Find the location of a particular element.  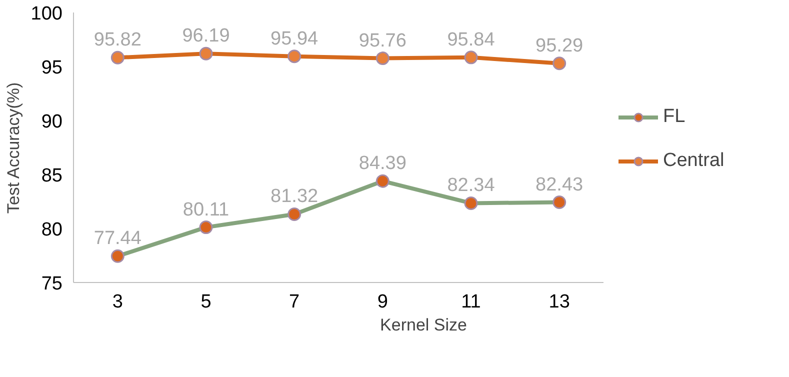

x-tick-label: 13 is located at coordinates (559, 302).